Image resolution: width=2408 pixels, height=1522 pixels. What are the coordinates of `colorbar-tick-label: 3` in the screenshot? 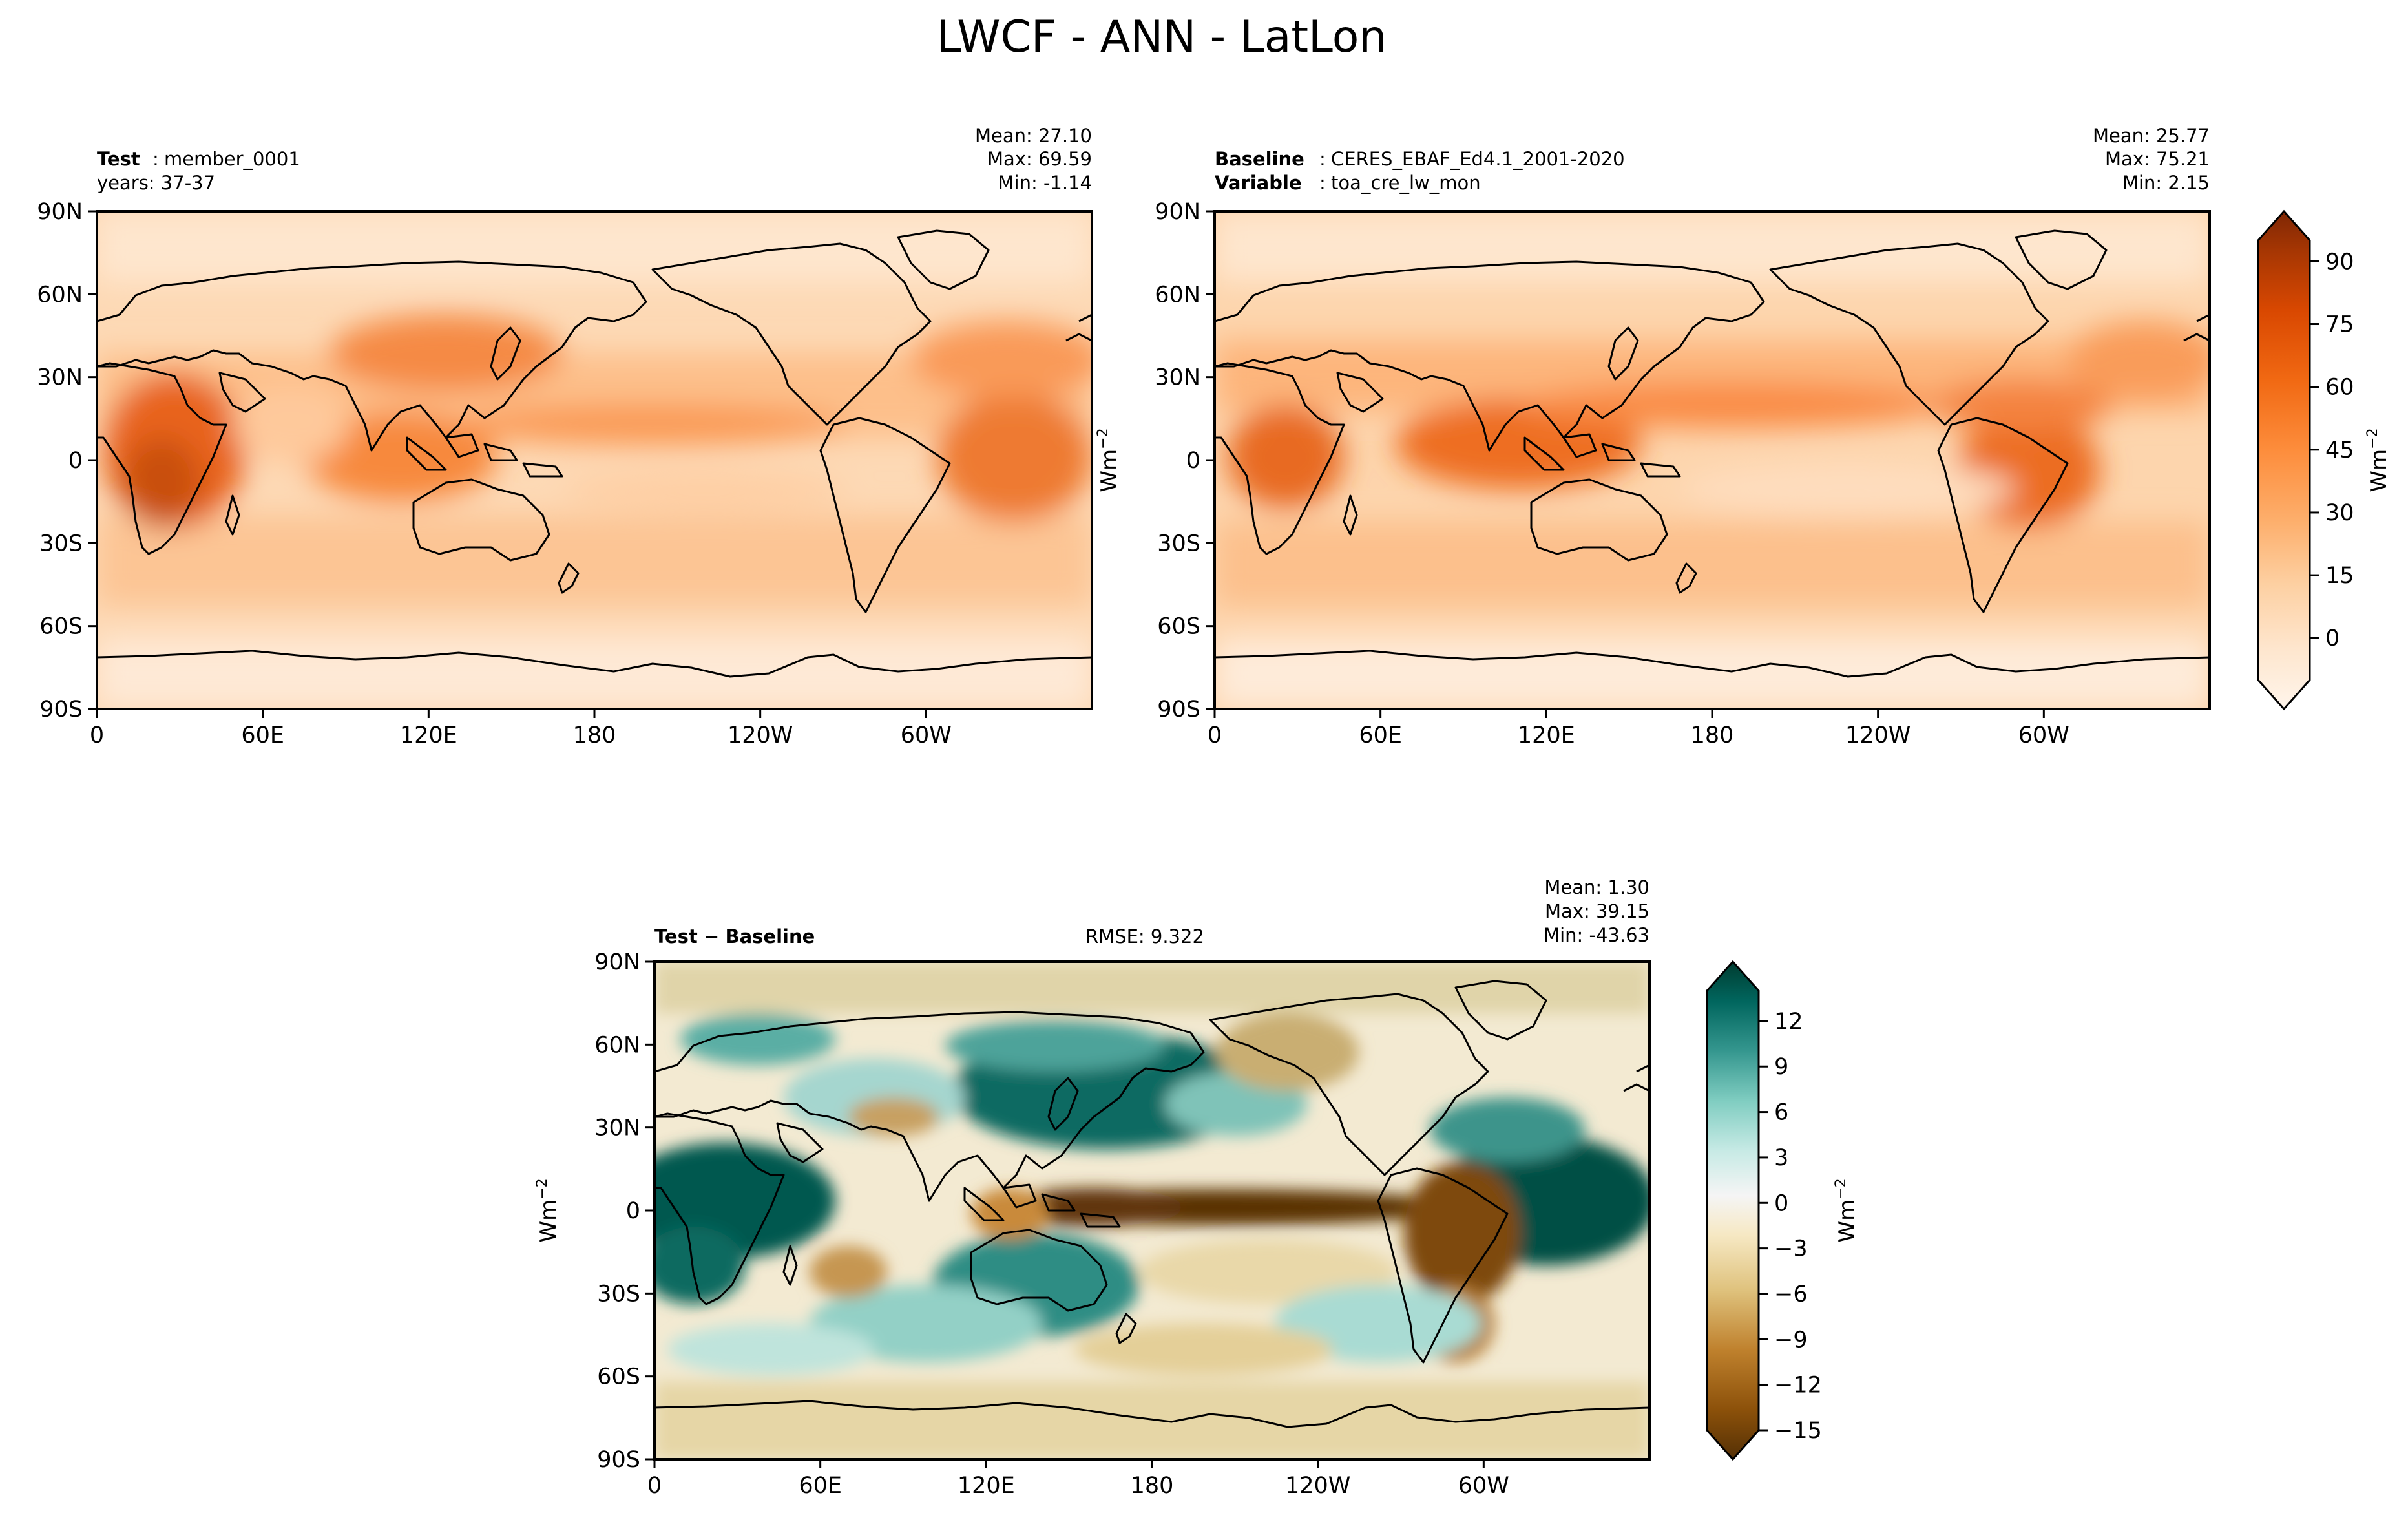 It's located at (1781, 1158).